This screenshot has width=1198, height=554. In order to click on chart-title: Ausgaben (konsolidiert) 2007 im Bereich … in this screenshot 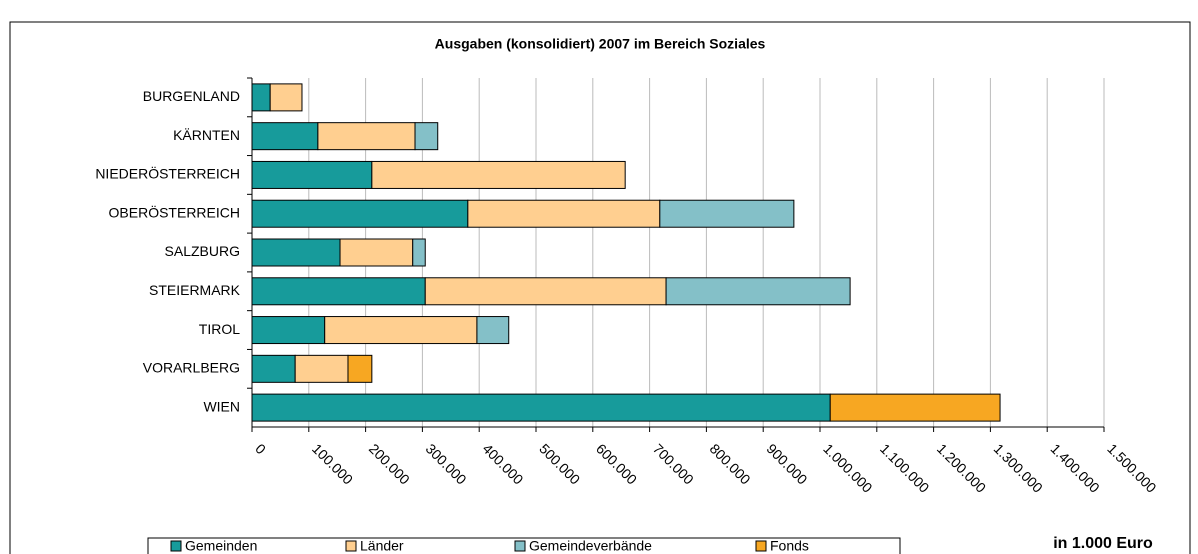, I will do `click(600, 44)`.